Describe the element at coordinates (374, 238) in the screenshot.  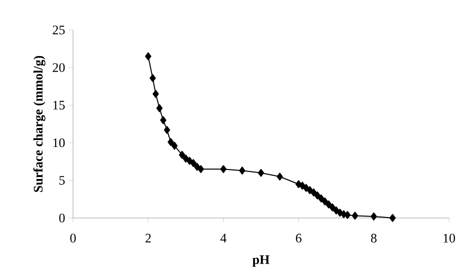
I see `x-tick-label: 8` at that location.